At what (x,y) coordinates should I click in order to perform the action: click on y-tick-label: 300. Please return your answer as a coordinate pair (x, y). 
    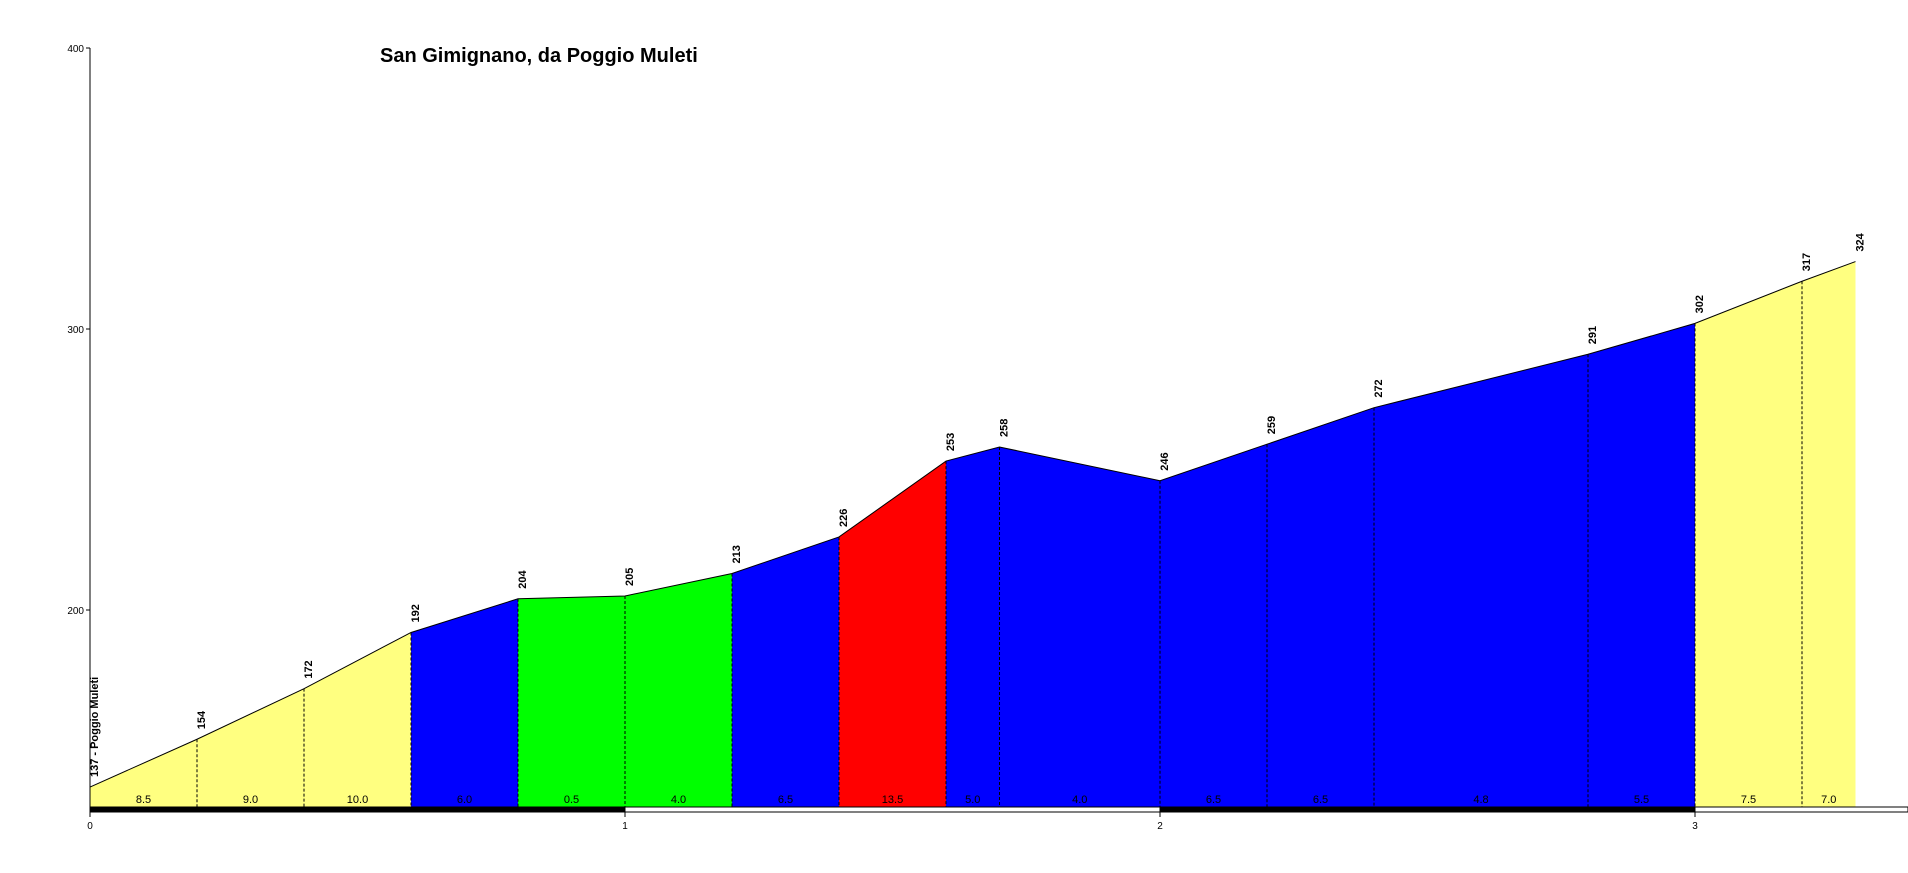
    Looking at the image, I should click on (75, 330).